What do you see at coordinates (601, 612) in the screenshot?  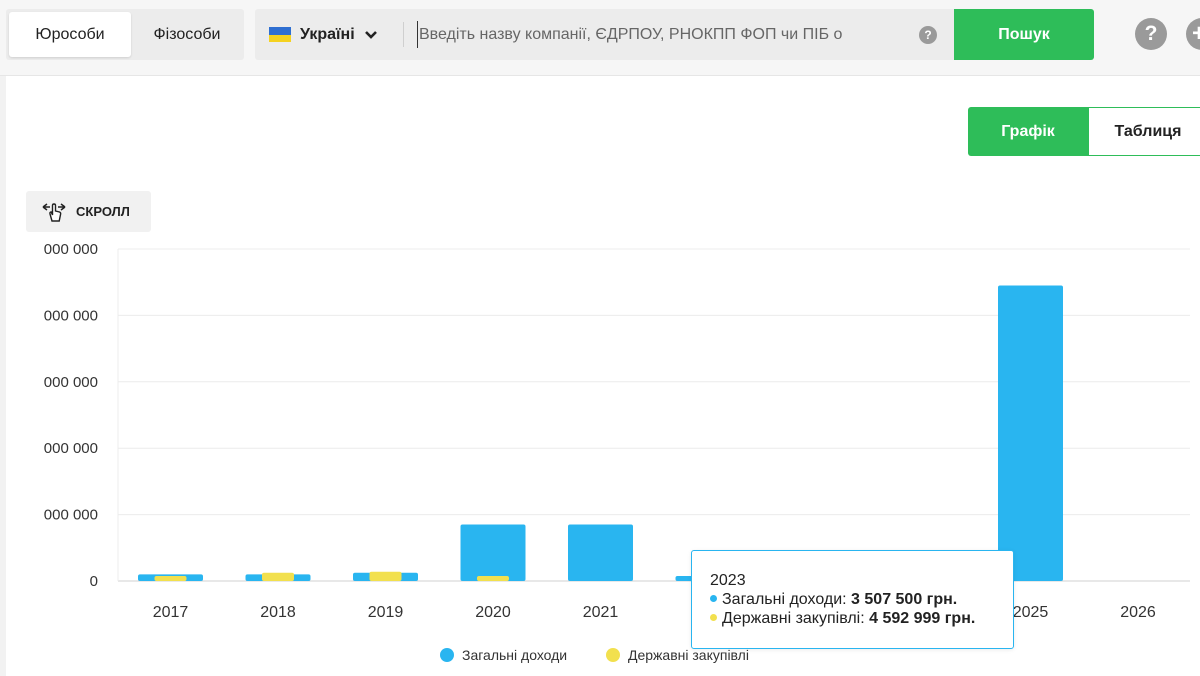 I see `x-tick-label: 2021` at bounding box center [601, 612].